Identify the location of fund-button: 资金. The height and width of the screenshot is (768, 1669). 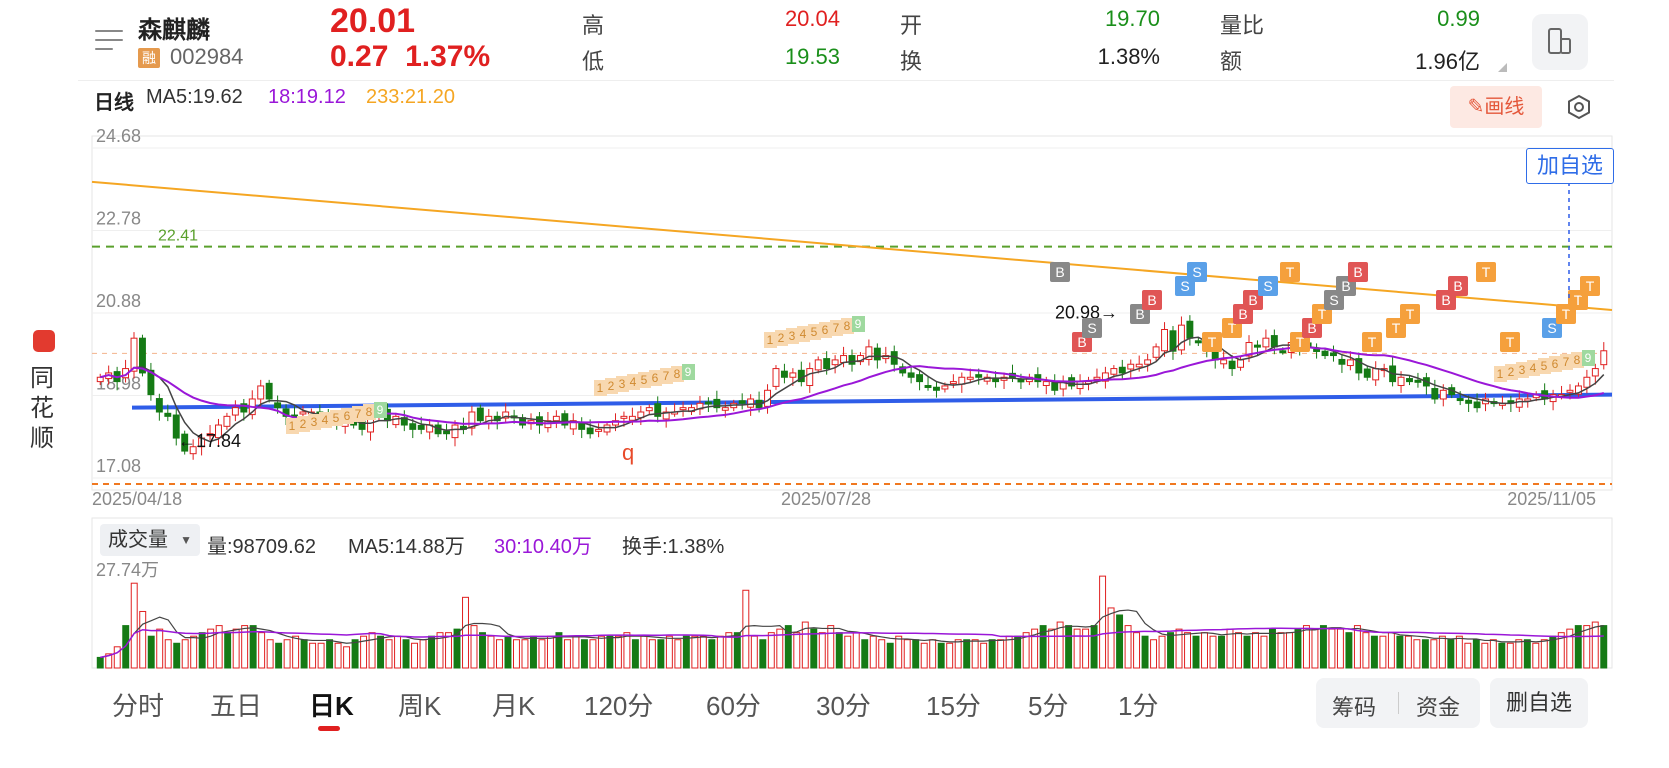
(1438, 707).